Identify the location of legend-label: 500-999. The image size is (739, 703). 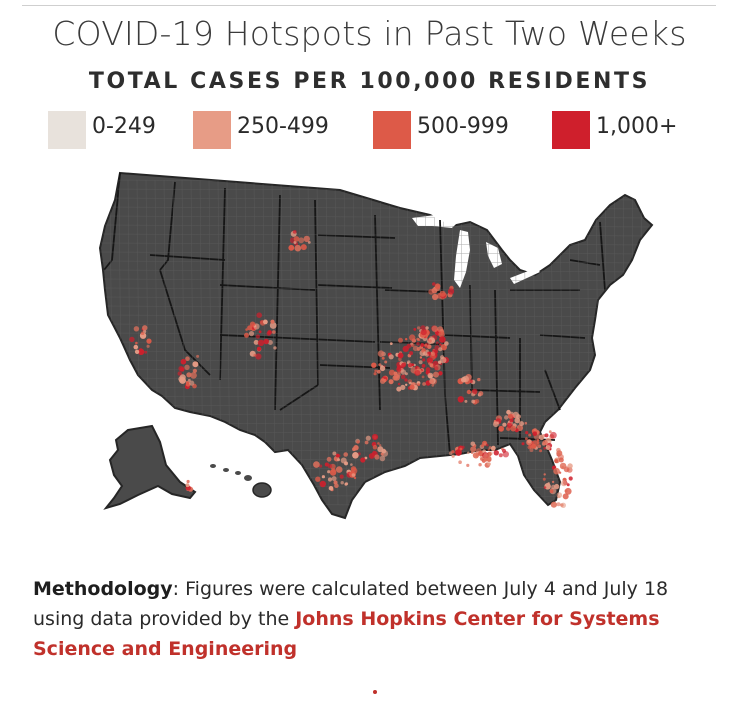
(463, 126).